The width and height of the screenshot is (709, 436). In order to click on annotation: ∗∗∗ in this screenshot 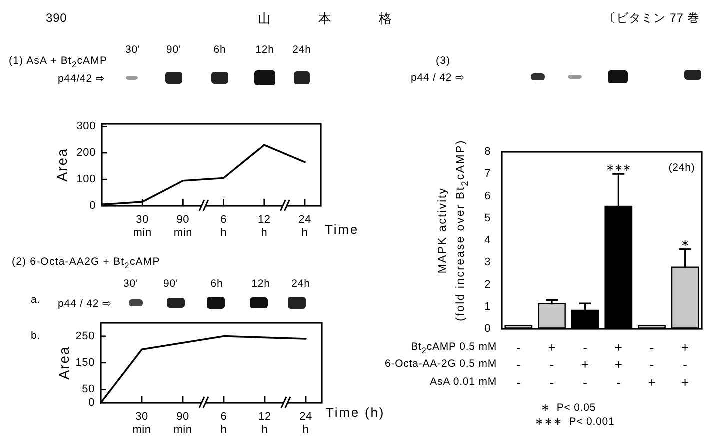, I will do `click(619, 168)`.